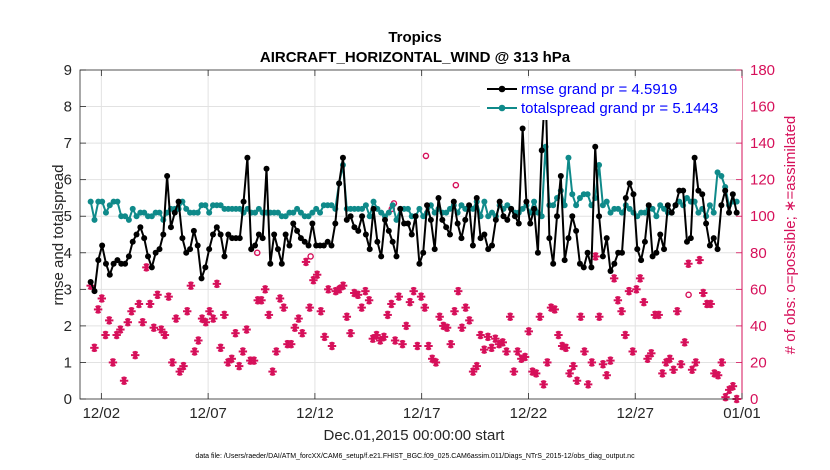  Describe the element at coordinates (68, 107) in the screenshot. I see `y-left-tick-label: 8` at that location.